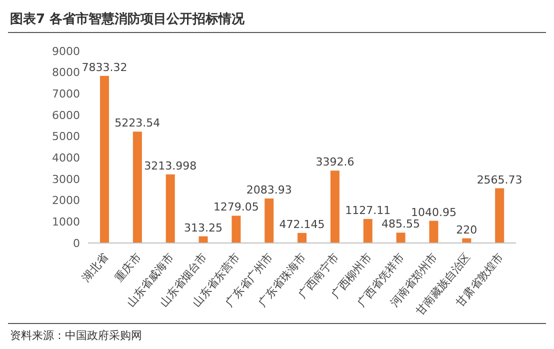 This screenshot has height=349, width=554. What do you see at coordinates (277, 20) in the screenshot?
I see `chart-title: 图表7 各省市智慧消防项目公开招标情况` at bounding box center [277, 20].